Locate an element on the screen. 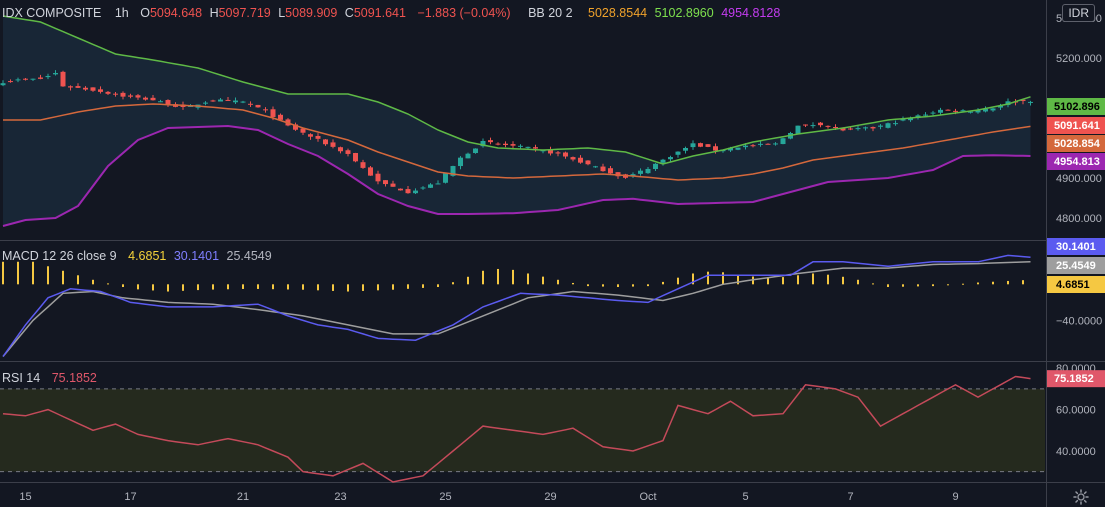 The image size is (1105, 507). rsi-tag-label: 75.1852 is located at coordinates (1074, 379).